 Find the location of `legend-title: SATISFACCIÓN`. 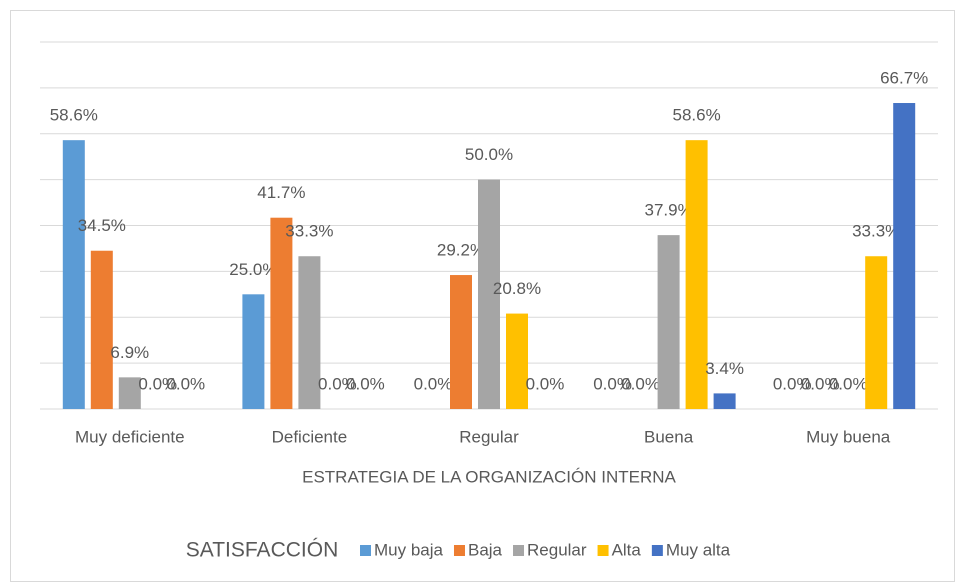

legend-title: SATISFACCIÓN is located at coordinates (262, 550).